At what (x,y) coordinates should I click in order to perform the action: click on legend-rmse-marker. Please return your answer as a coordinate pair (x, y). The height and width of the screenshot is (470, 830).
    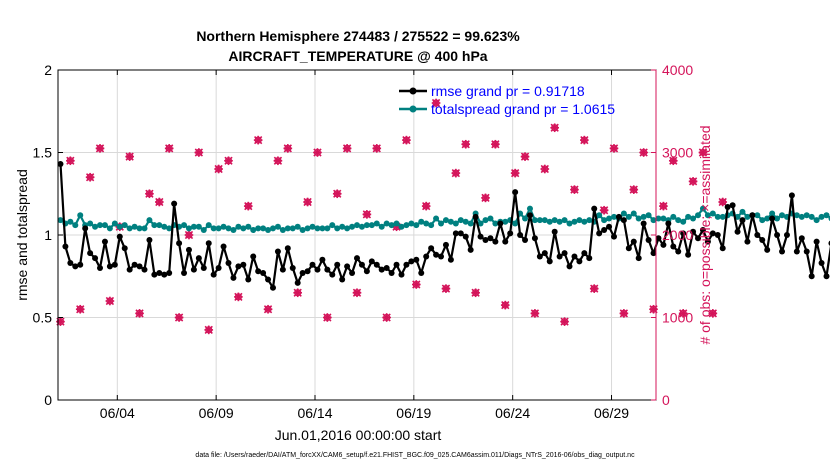
    Looking at the image, I should click on (413, 91).